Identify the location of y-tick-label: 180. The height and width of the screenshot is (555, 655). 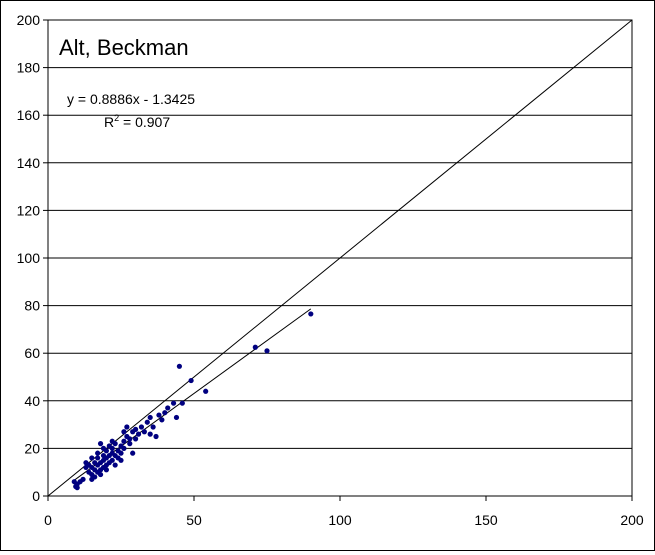
(29, 68).